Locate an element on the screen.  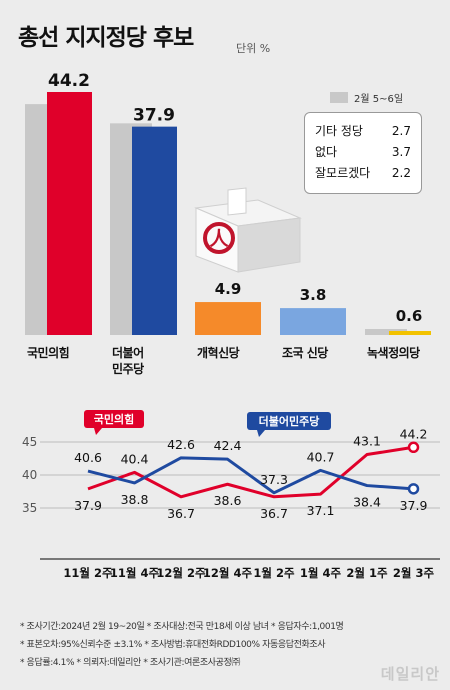
bar-value-label: 0.6 is located at coordinates (409, 316).